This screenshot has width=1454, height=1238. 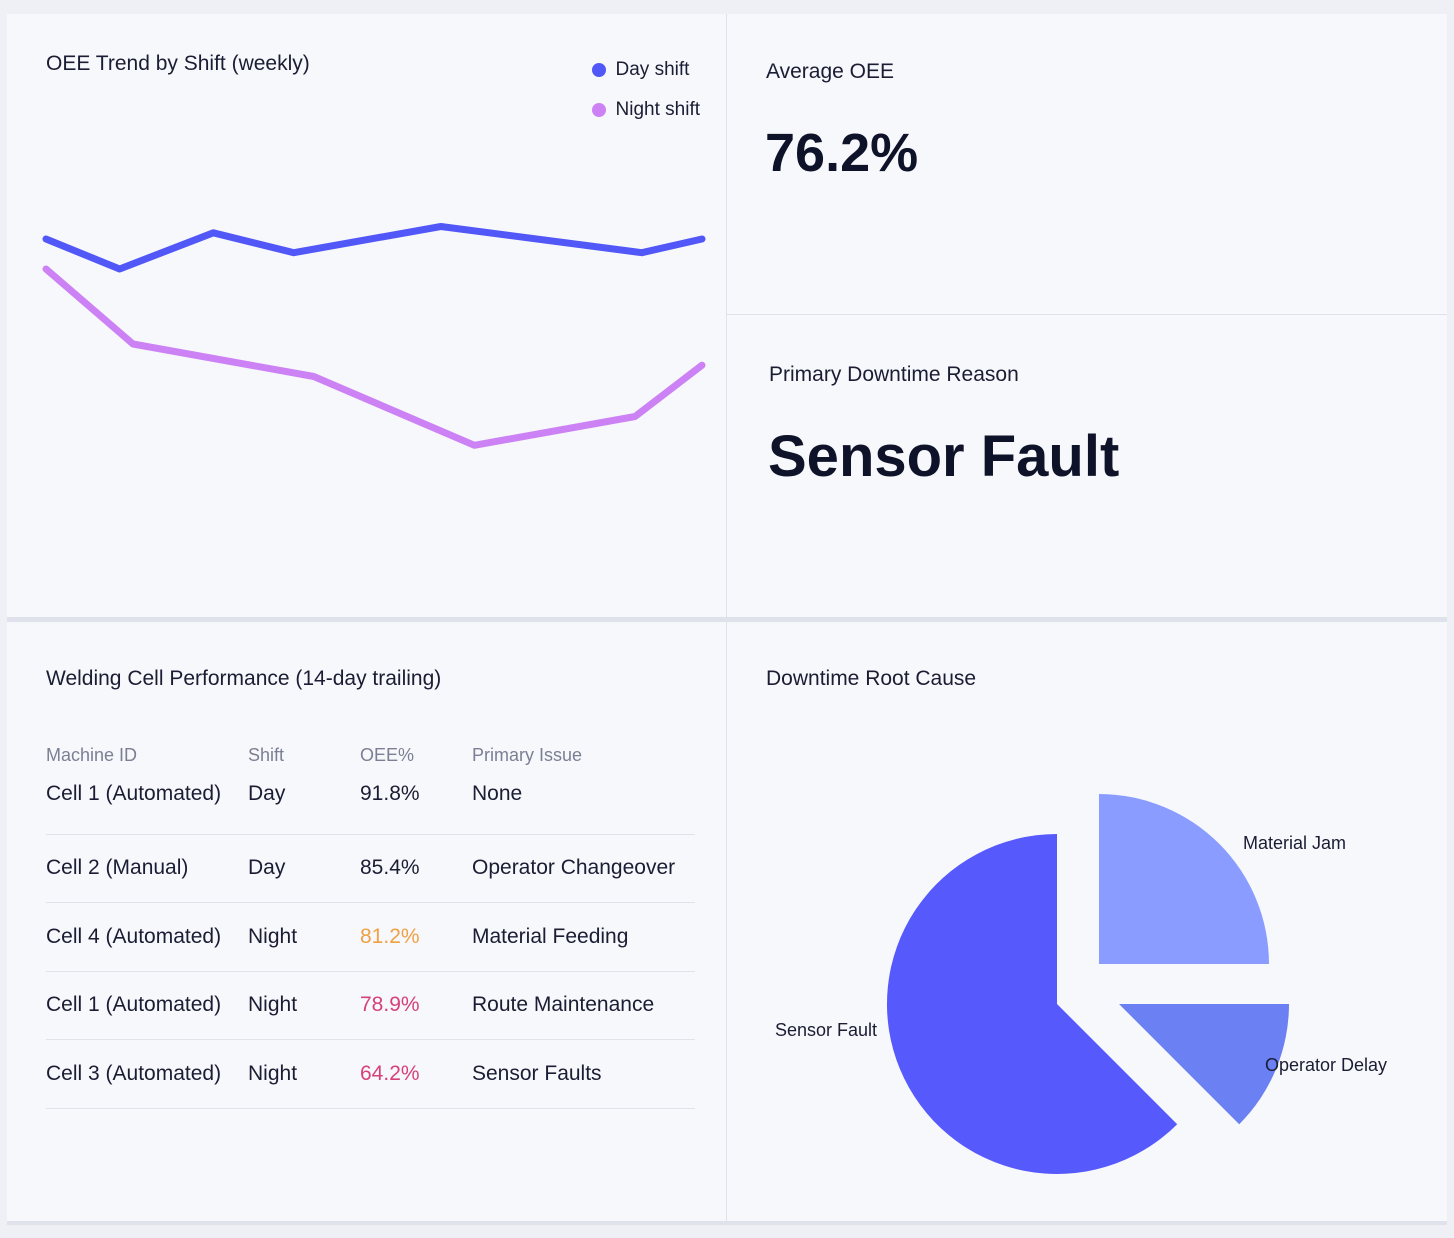 What do you see at coordinates (92, 755) in the screenshot?
I see `column-header-machine-id: Machine ID` at bounding box center [92, 755].